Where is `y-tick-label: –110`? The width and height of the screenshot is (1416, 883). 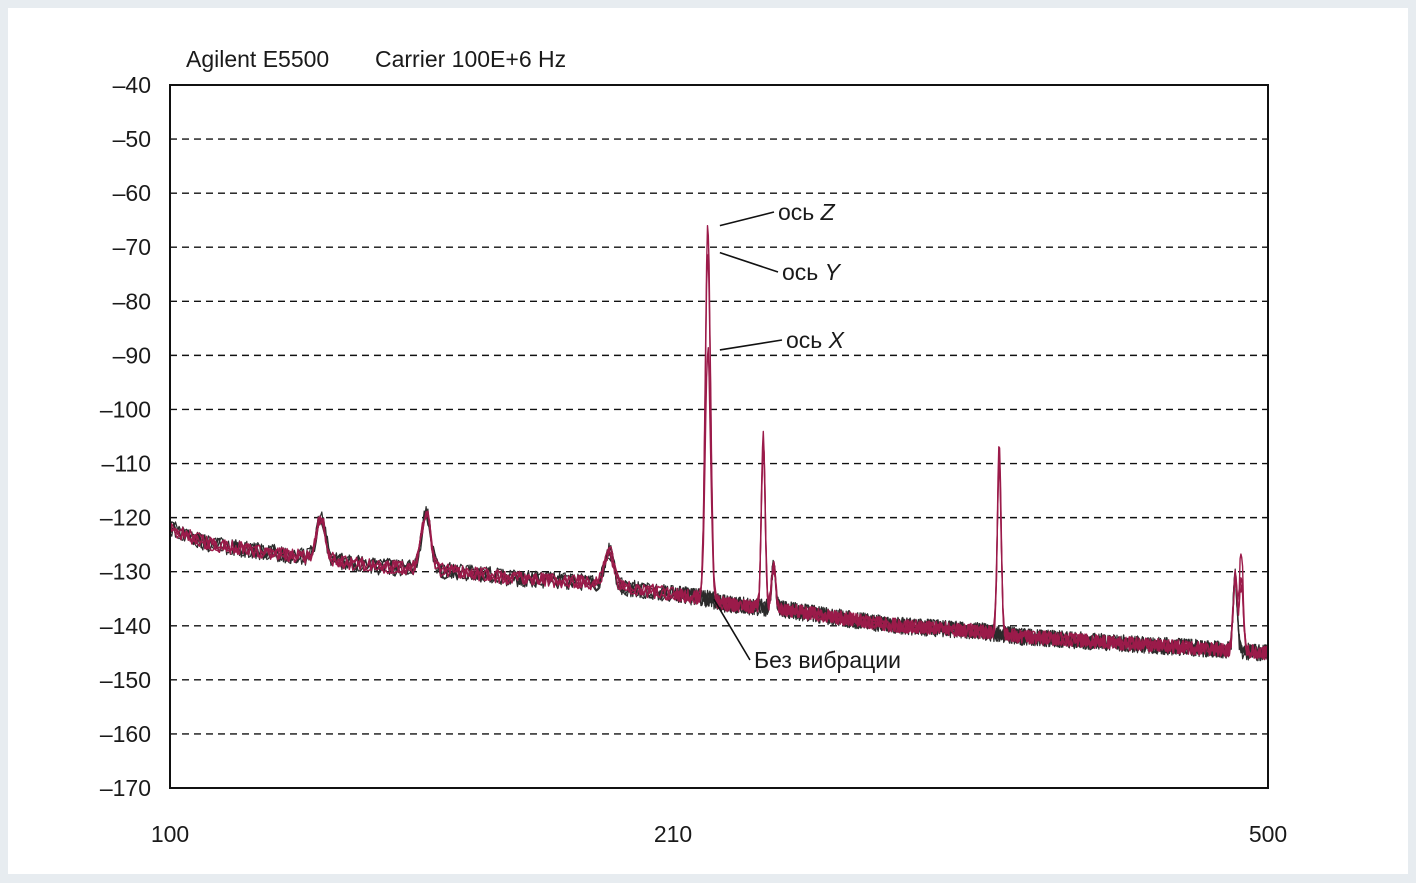 y-tick-label: –110 is located at coordinates (126, 464).